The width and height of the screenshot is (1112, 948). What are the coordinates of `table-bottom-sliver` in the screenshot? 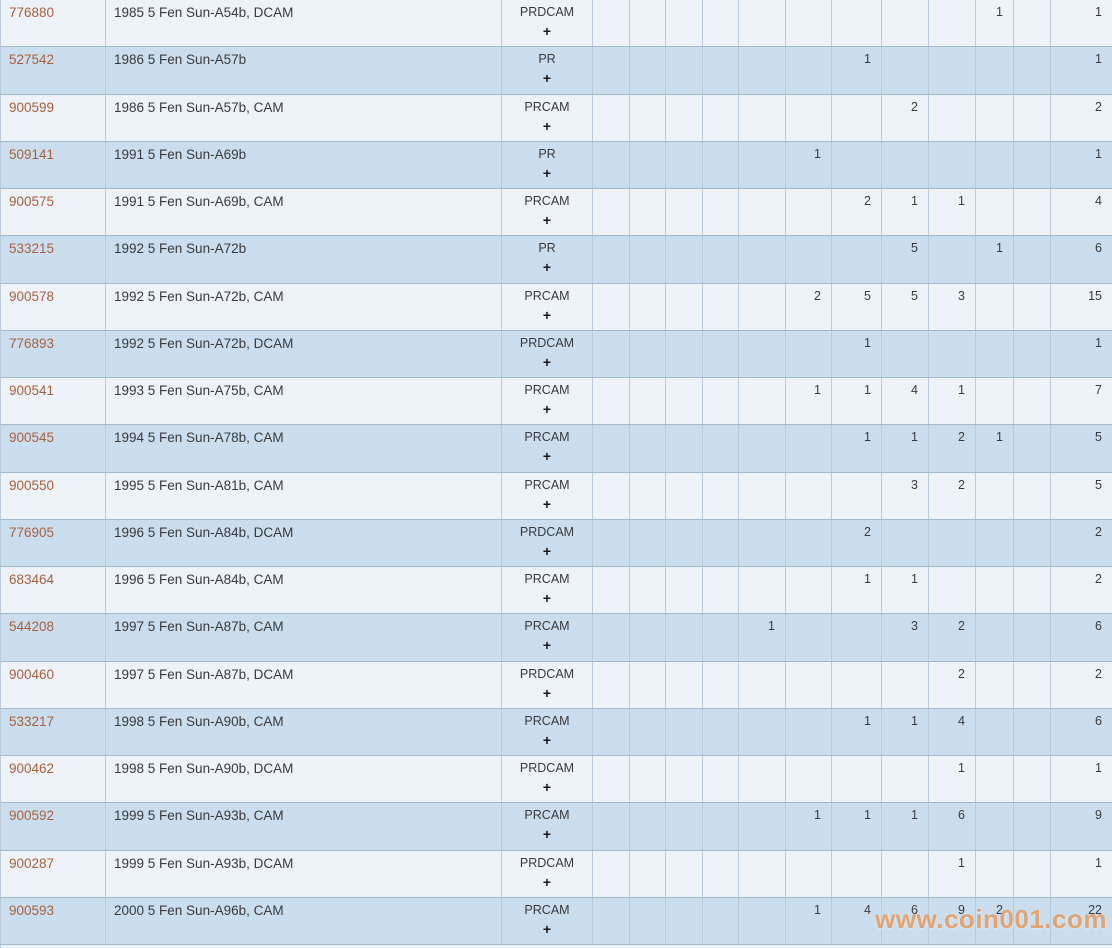 It's located at (556, 946).